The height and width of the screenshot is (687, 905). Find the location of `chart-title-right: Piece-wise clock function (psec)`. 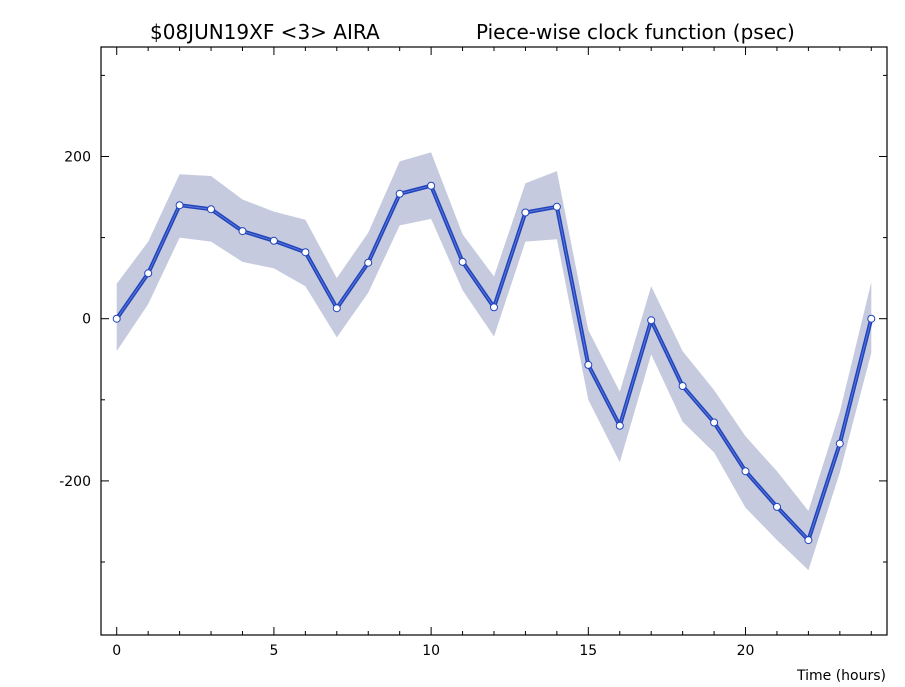

chart-title-right: Piece-wise clock function (psec) is located at coordinates (635, 32).